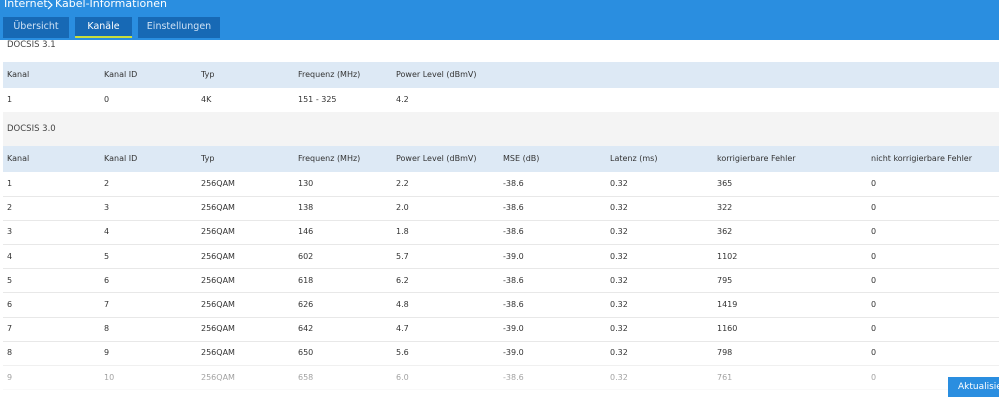  I want to click on table-cell: 642, so click(306, 329).